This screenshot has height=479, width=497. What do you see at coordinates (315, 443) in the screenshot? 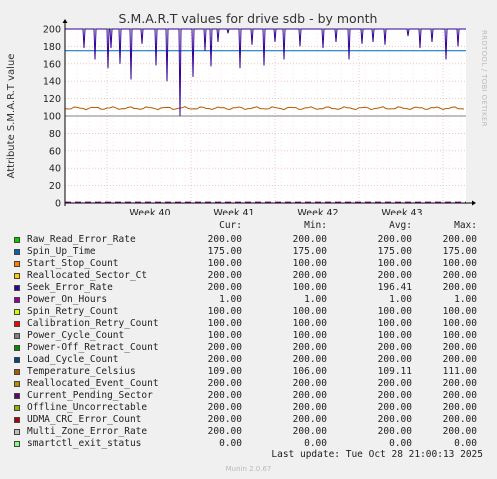
I see `legend-min: 0.00` at bounding box center [315, 443].